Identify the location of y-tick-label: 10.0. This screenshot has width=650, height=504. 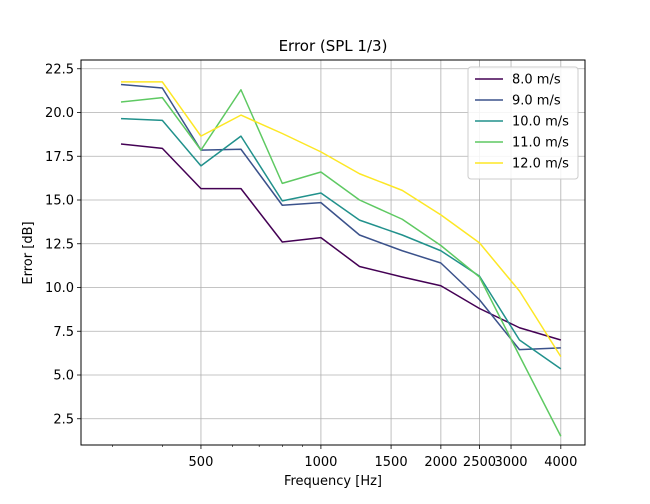
(59, 288).